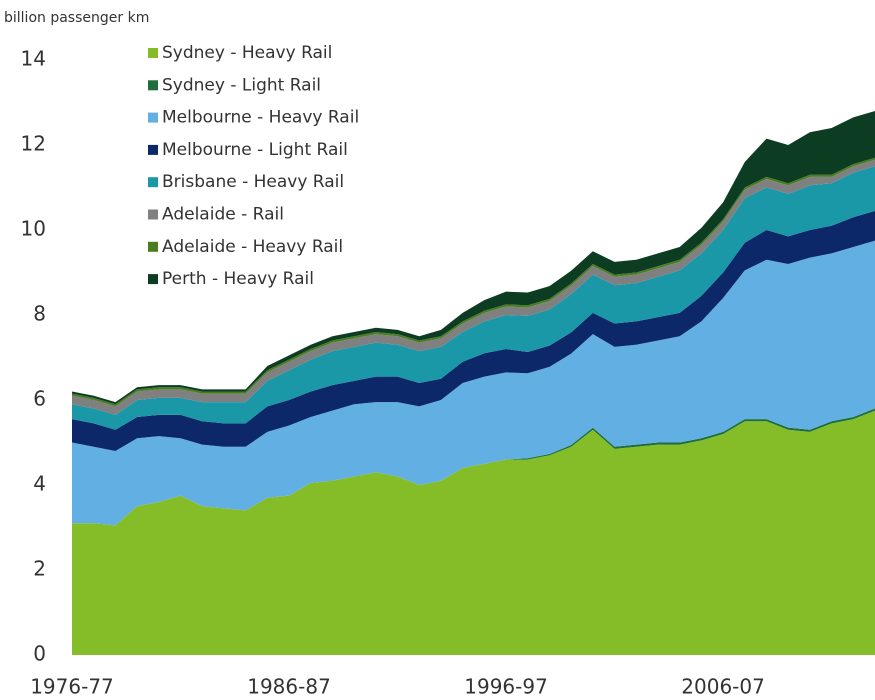 The width and height of the screenshot is (875, 700). What do you see at coordinates (39, 654) in the screenshot?
I see `y-tick-label: 0` at bounding box center [39, 654].